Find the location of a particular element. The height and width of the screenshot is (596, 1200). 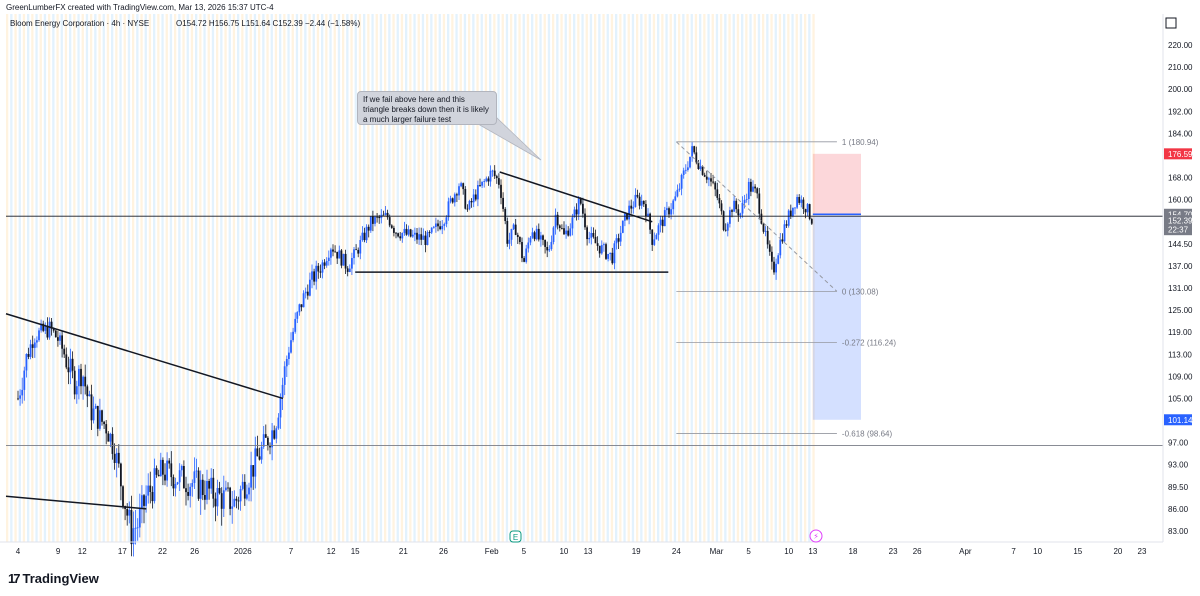

maximize-icon is located at coordinates (1171, 23).